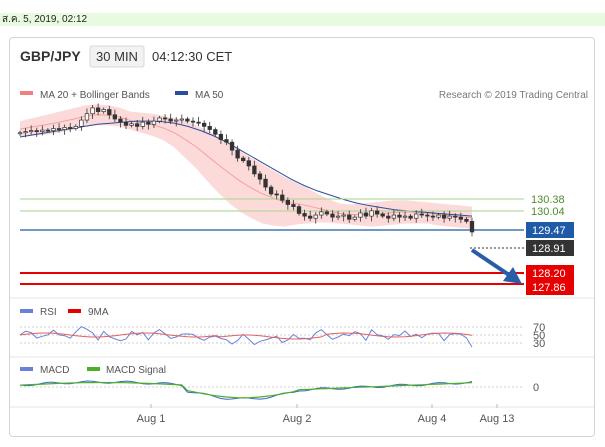 This screenshot has height=447, width=605. I want to click on ma50-legend-label: MA 50, so click(209, 95).